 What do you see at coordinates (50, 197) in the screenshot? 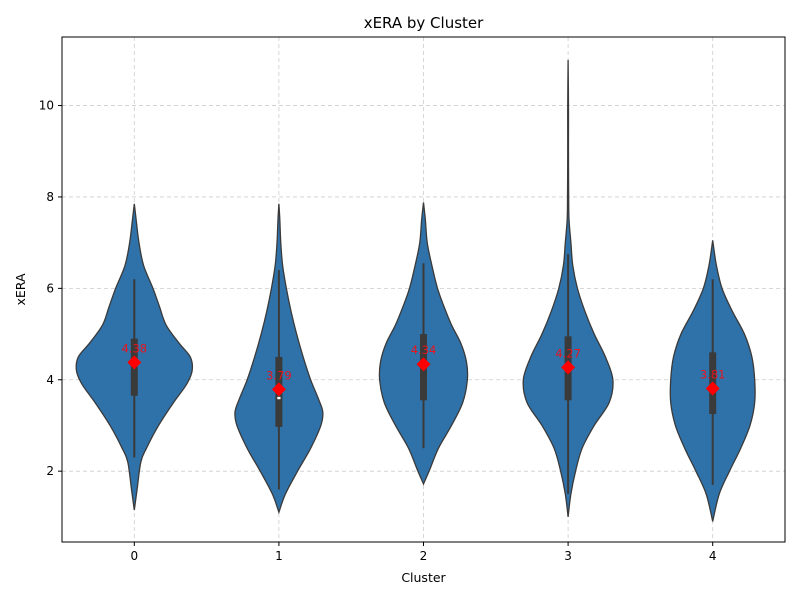
I see `y-tick-label: 8` at bounding box center [50, 197].